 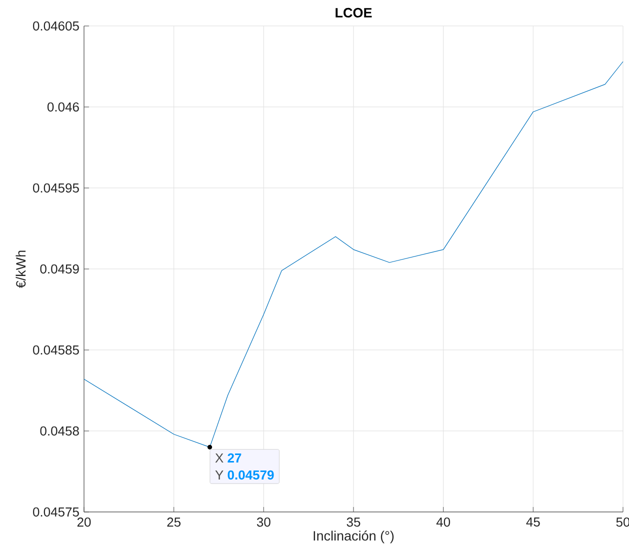 I want to click on y-tick-label: 0.0458, so click(x=59, y=431).